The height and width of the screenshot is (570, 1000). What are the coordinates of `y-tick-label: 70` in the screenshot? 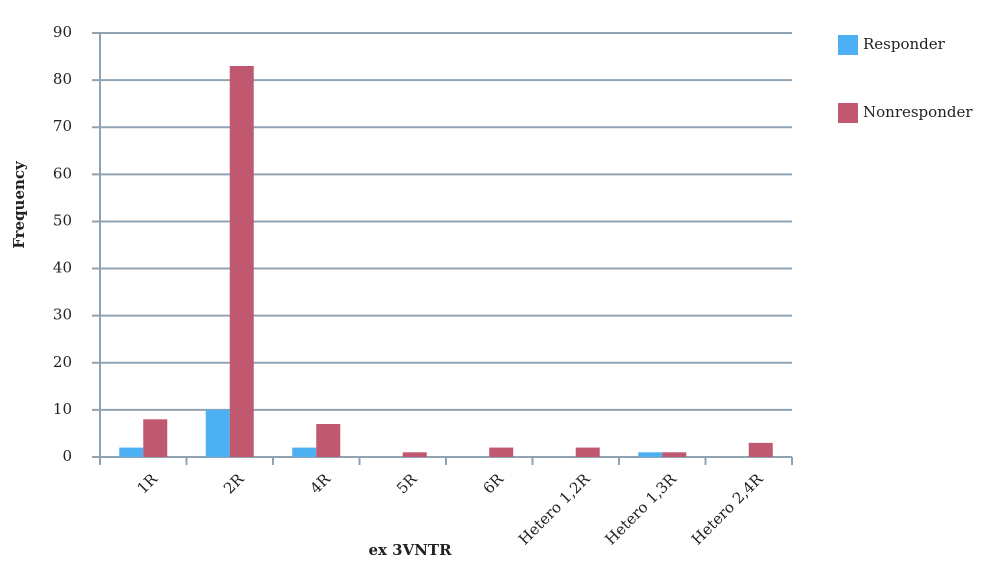 It's located at (62, 126).